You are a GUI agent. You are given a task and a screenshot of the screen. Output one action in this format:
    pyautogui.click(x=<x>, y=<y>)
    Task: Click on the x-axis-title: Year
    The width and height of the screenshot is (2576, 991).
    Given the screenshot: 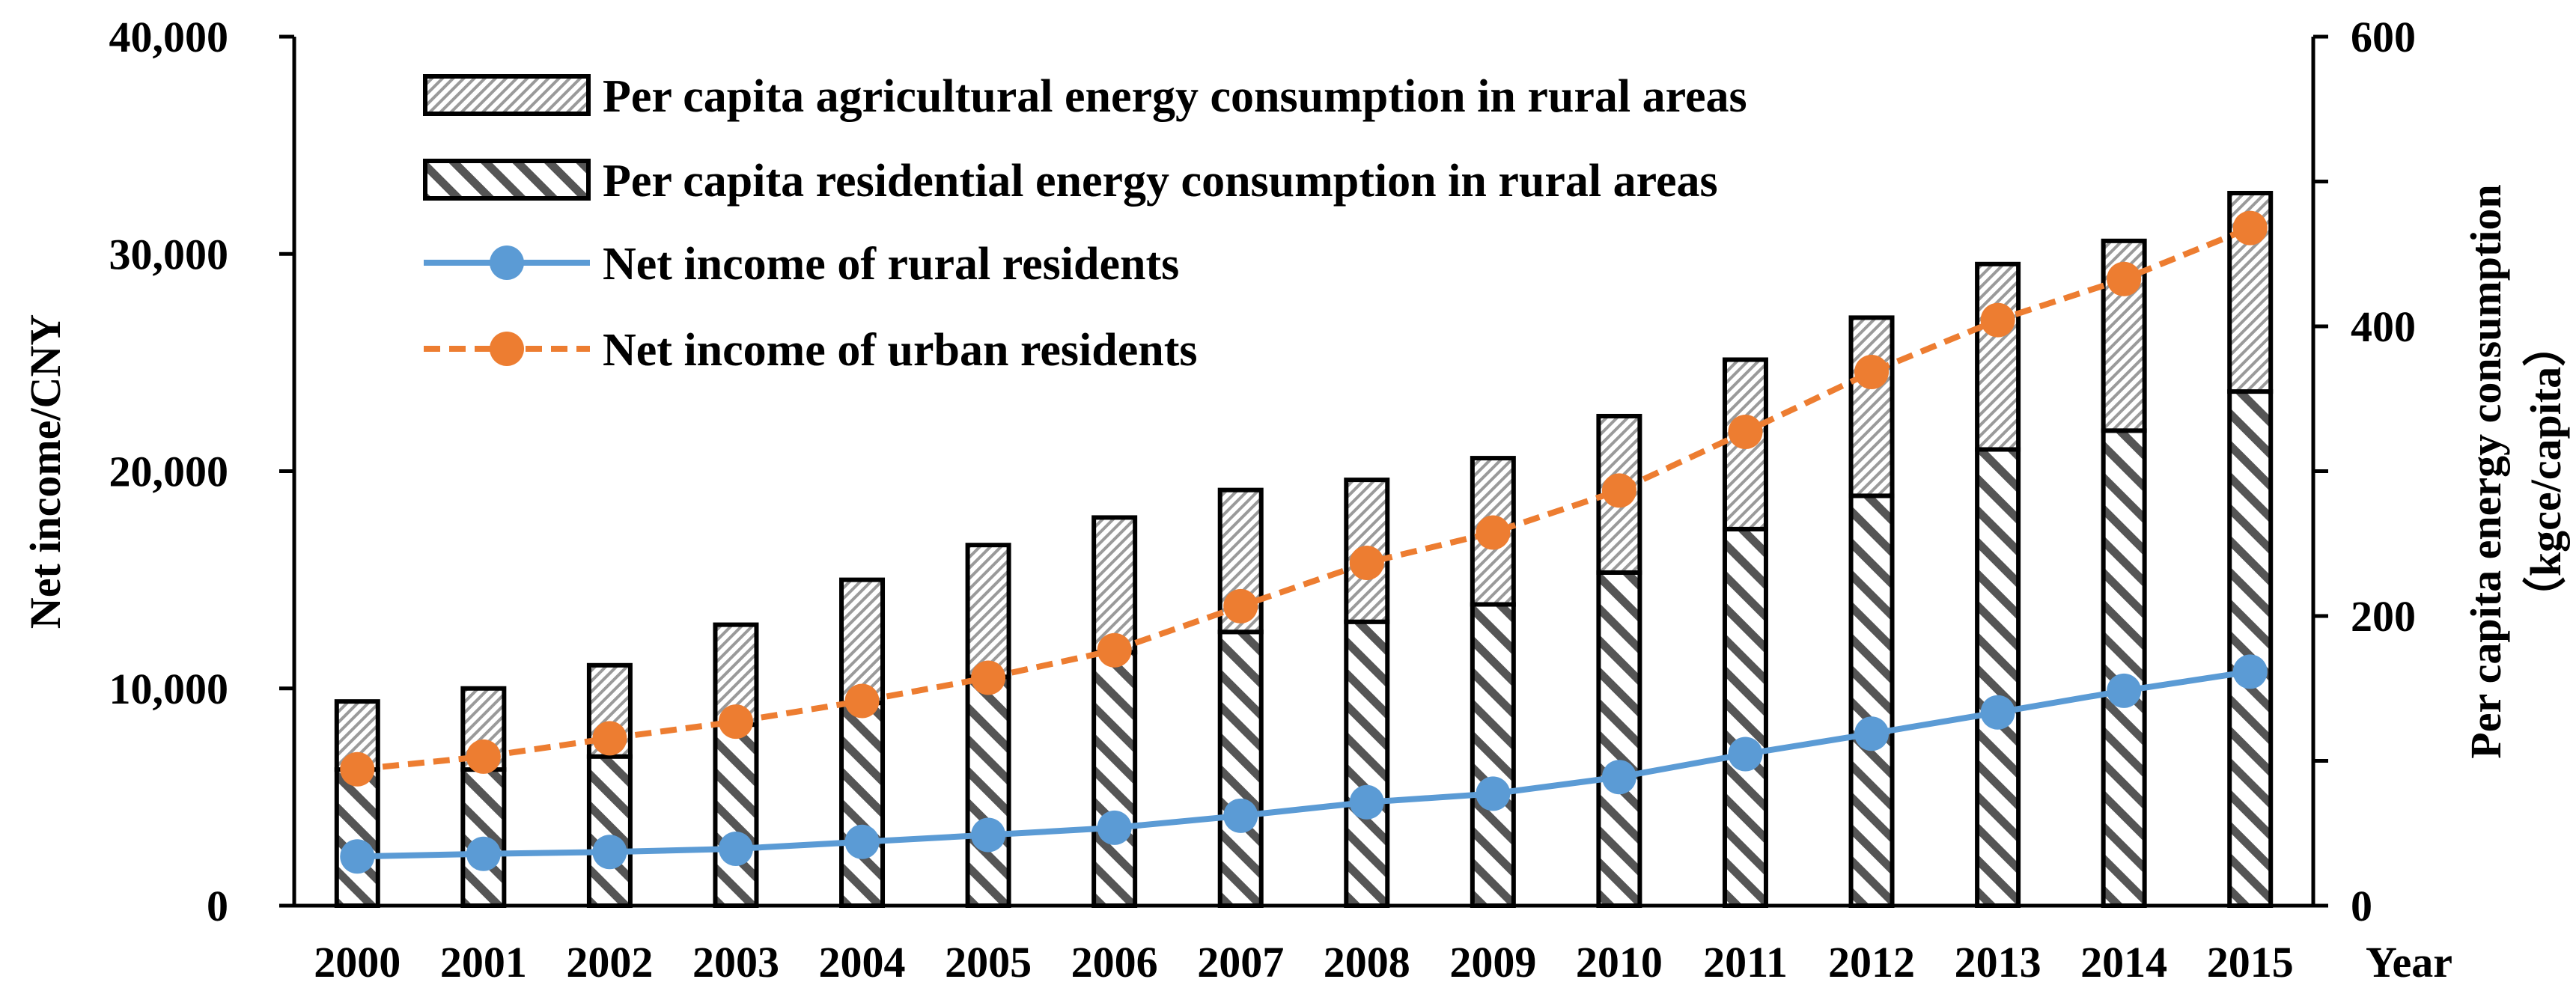 What is the action you would take?
    pyautogui.click(x=2409, y=962)
    